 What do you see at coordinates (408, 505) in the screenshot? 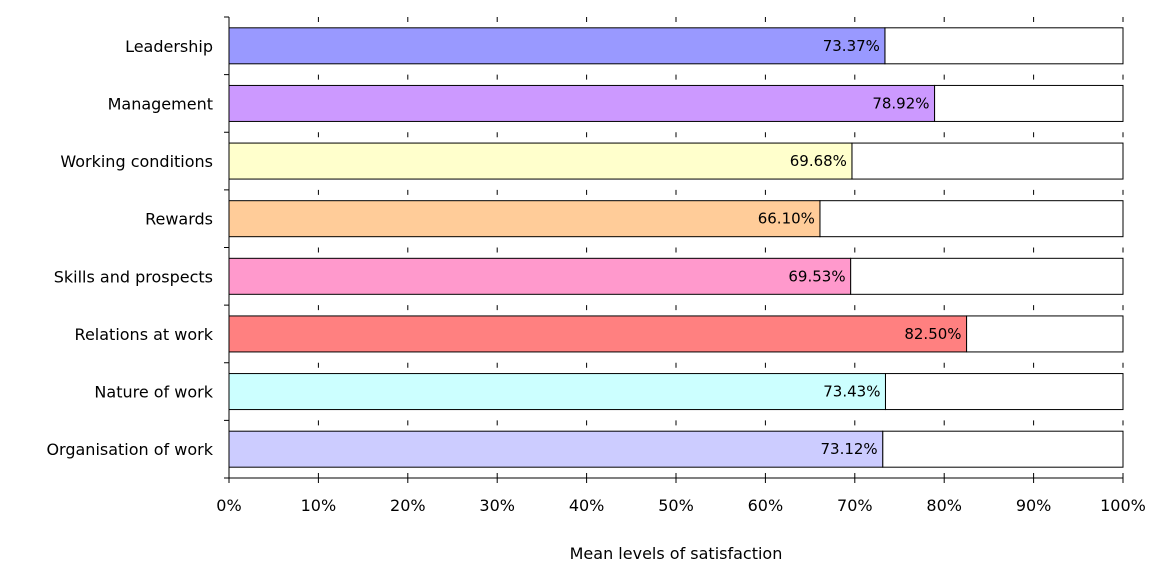
I see `x-tick-label: 20%` at bounding box center [408, 505].